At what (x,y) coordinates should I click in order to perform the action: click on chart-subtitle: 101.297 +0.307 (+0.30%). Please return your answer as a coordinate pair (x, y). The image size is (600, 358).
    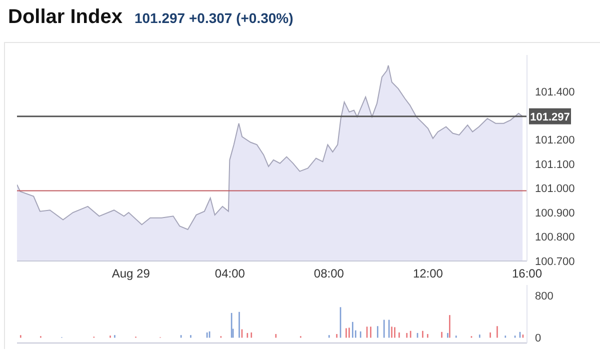
    Looking at the image, I should click on (214, 18).